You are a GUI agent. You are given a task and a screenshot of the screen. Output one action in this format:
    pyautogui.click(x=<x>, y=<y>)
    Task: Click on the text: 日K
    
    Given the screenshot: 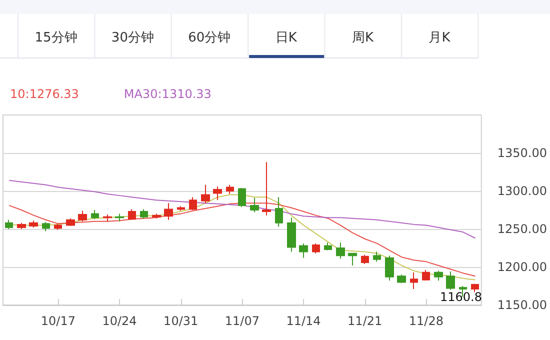 What is the action you would take?
    pyautogui.click(x=286, y=38)
    